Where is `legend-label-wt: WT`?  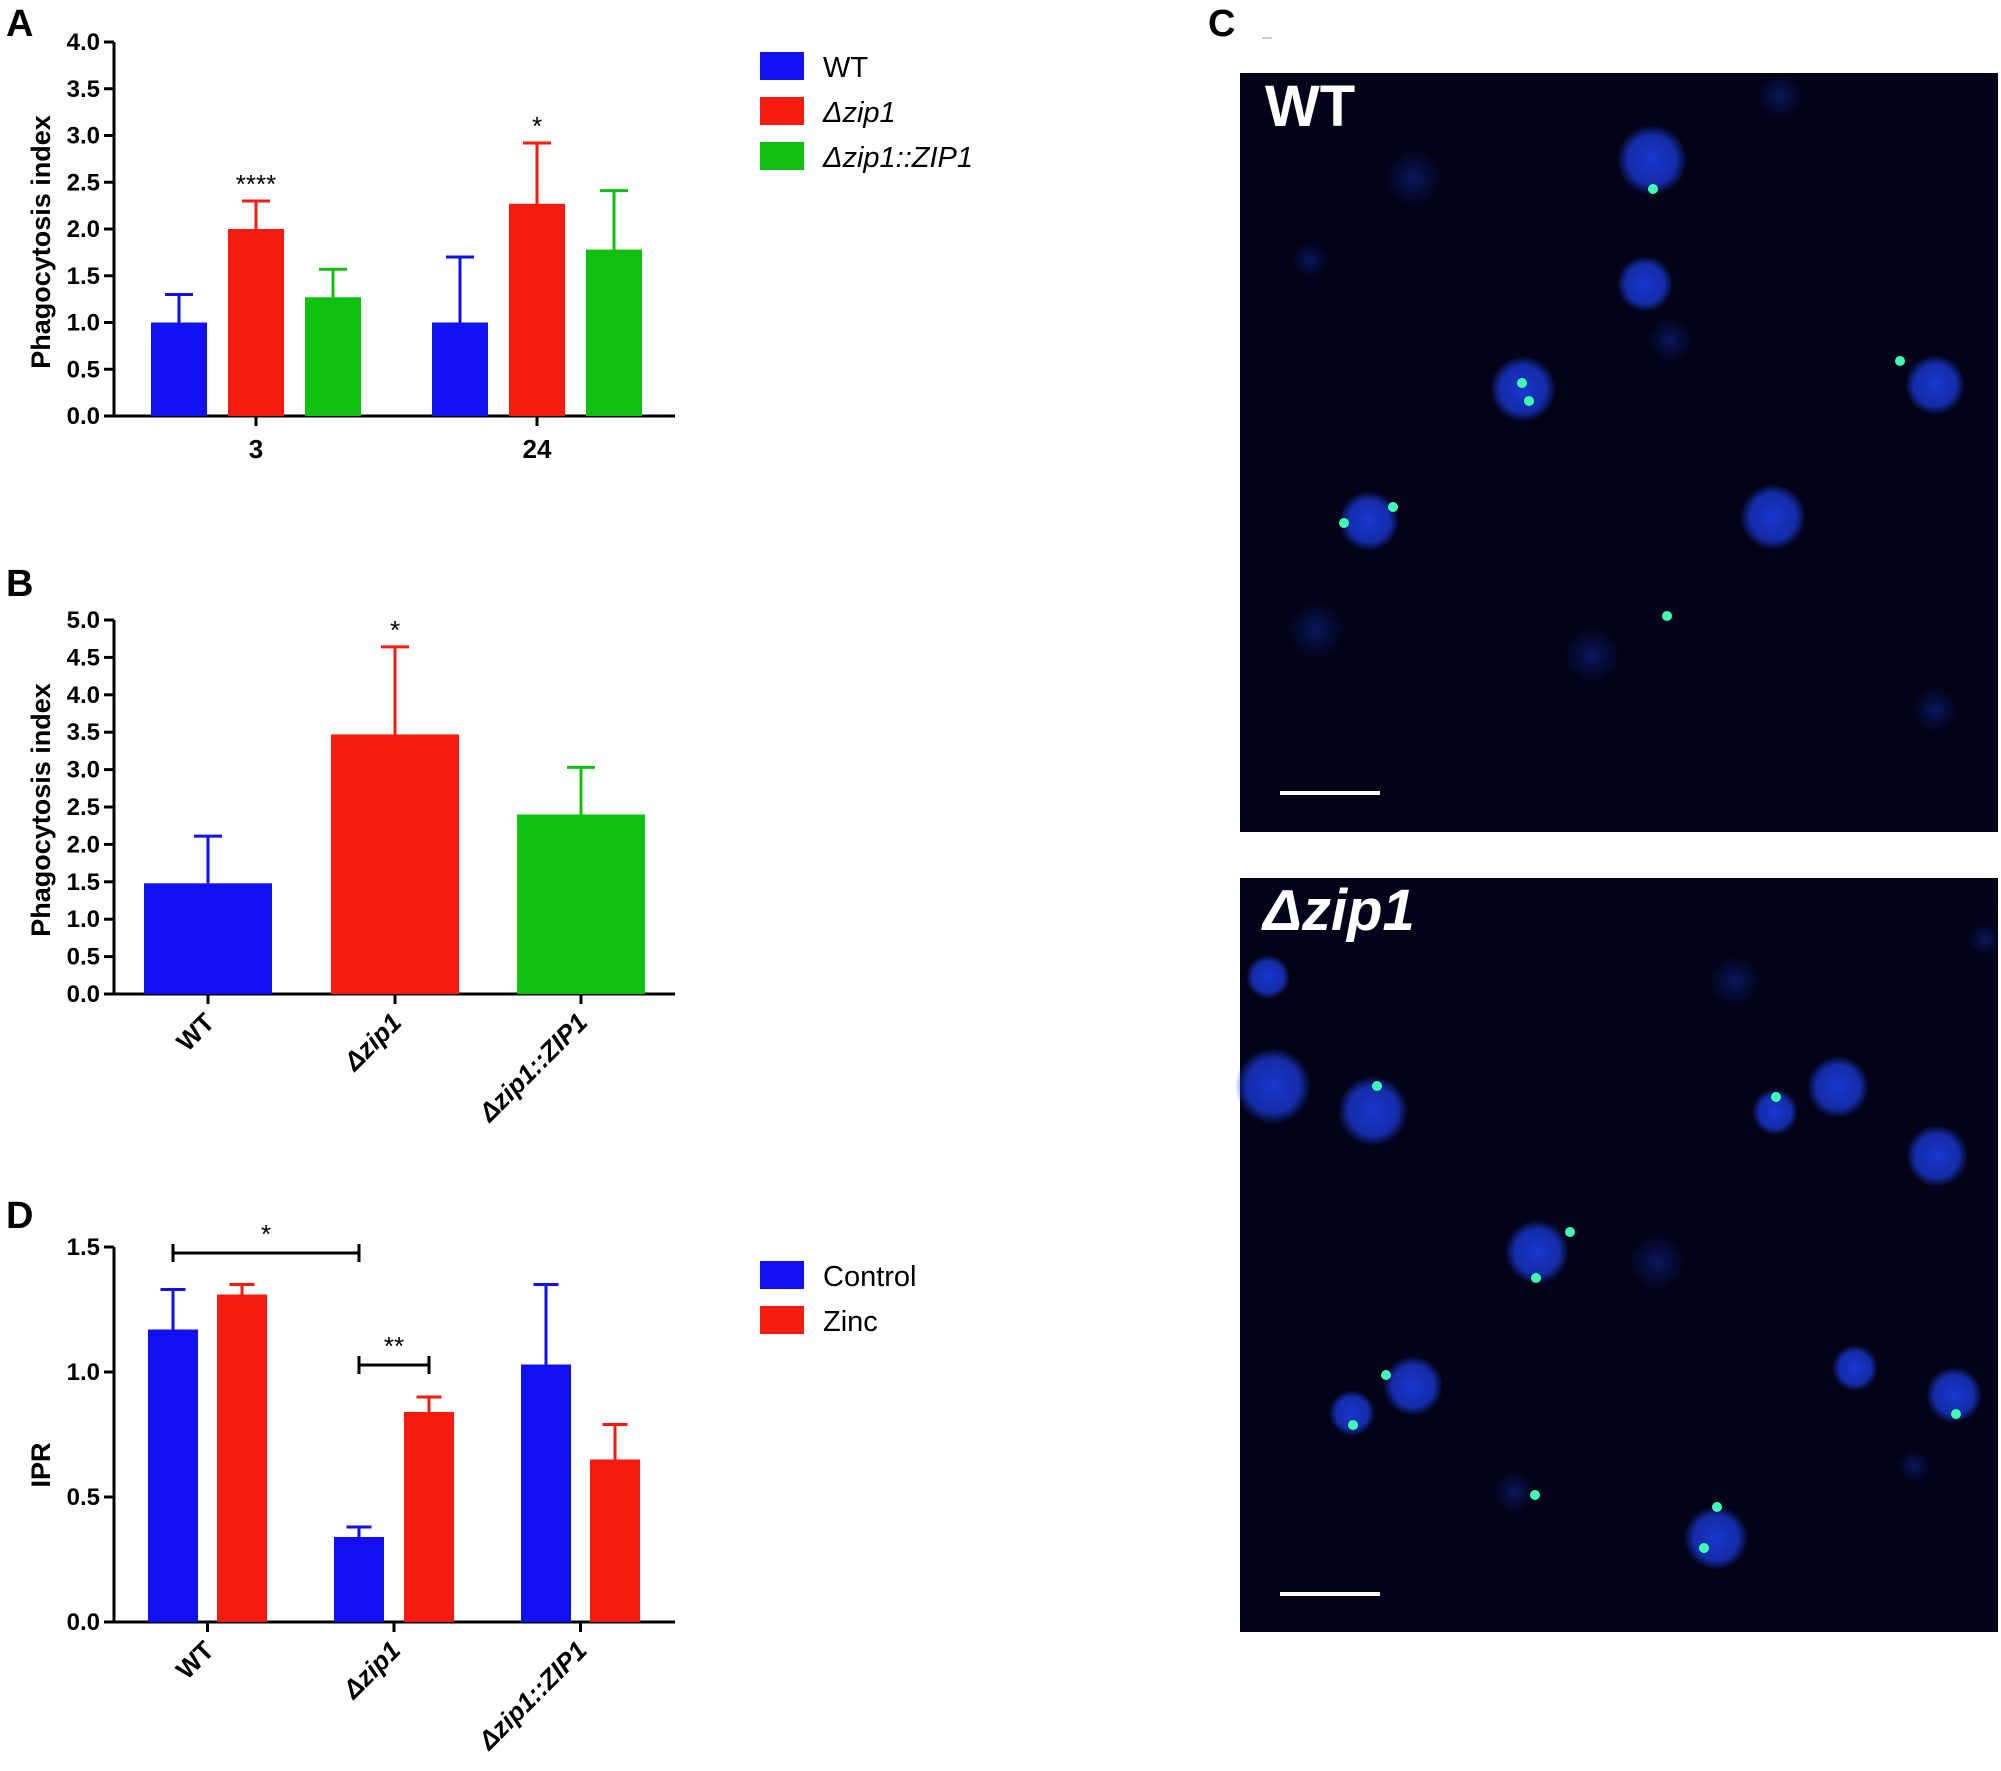 legend-label-wt: WT is located at coordinates (845, 68).